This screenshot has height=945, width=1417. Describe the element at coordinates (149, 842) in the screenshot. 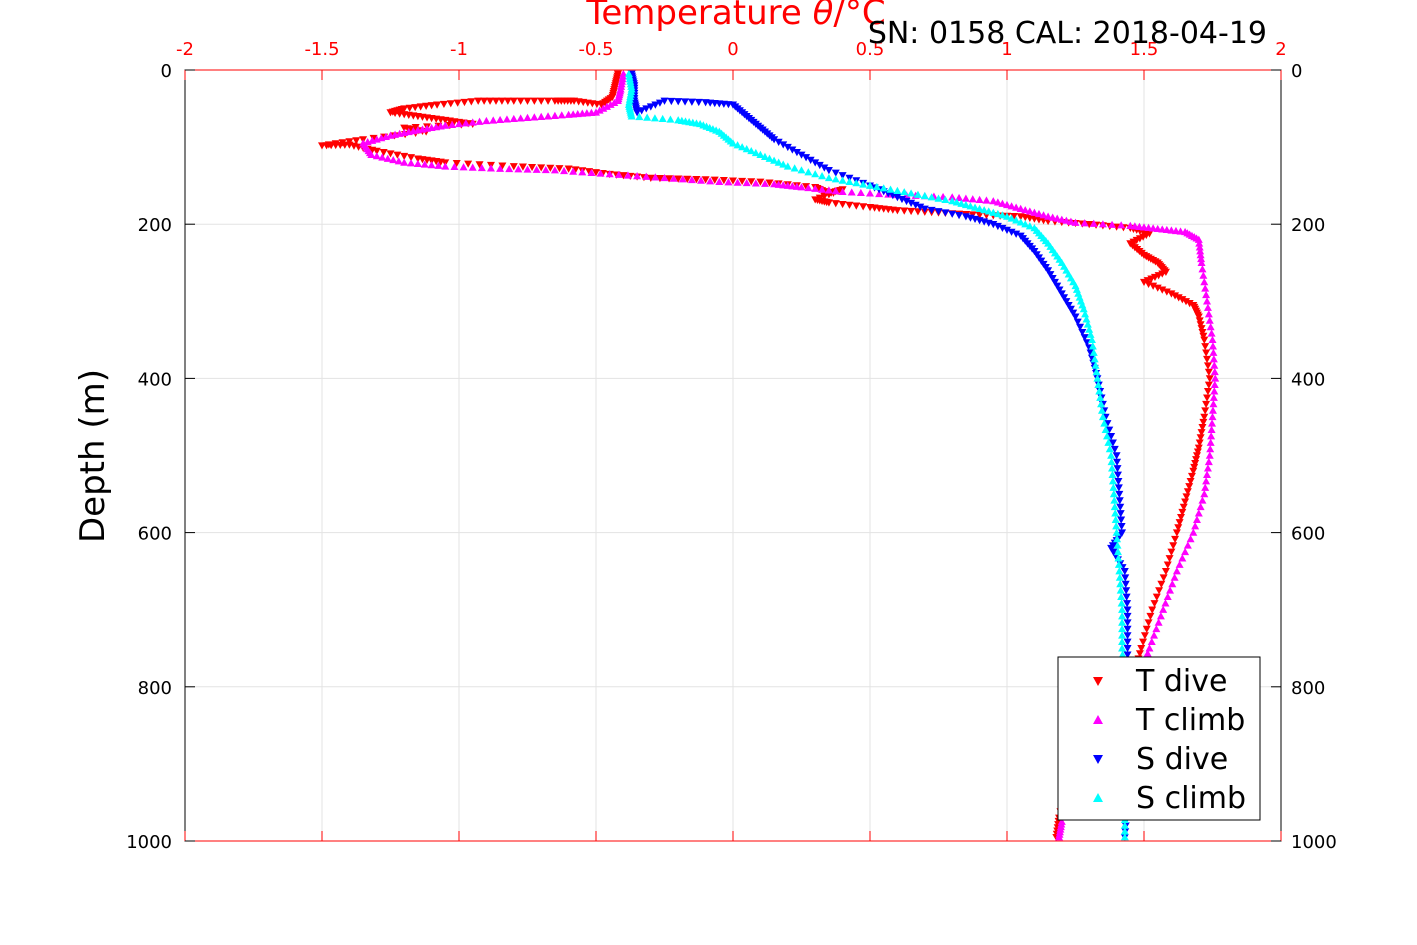

I see `y-tick-label-left: 1000` at that location.